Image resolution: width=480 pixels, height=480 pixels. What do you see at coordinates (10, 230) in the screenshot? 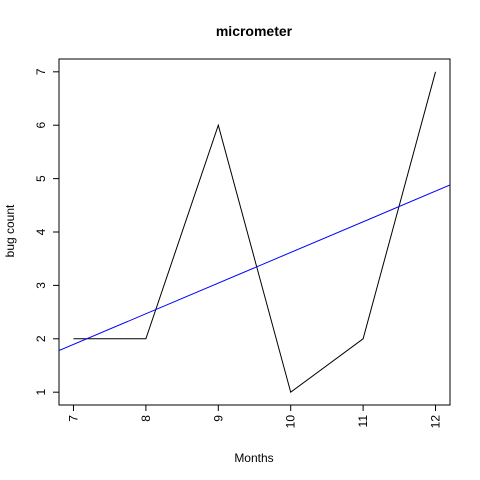
I see `y-axis-label: bug count` at bounding box center [10, 230].